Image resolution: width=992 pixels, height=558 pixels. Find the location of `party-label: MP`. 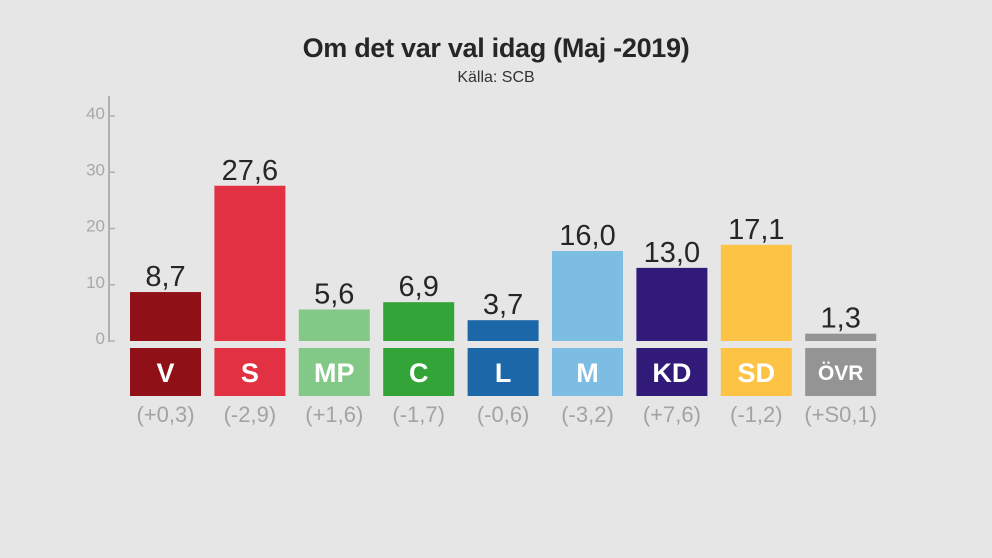

party-label: MP is located at coordinates (334, 373).